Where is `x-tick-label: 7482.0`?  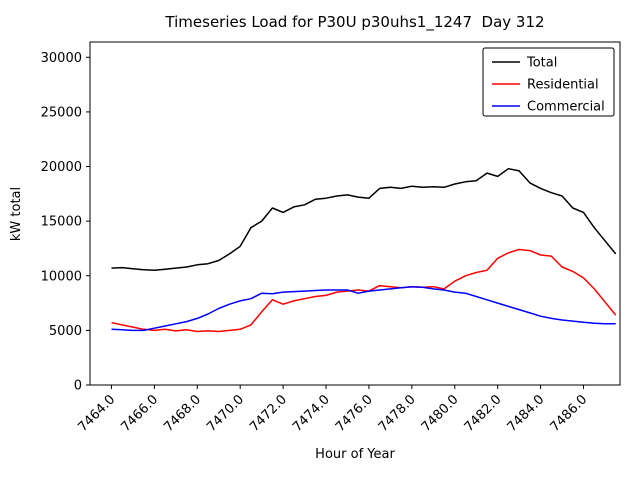
x-tick-label: 7482.0 is located at coordinates (483, 413).